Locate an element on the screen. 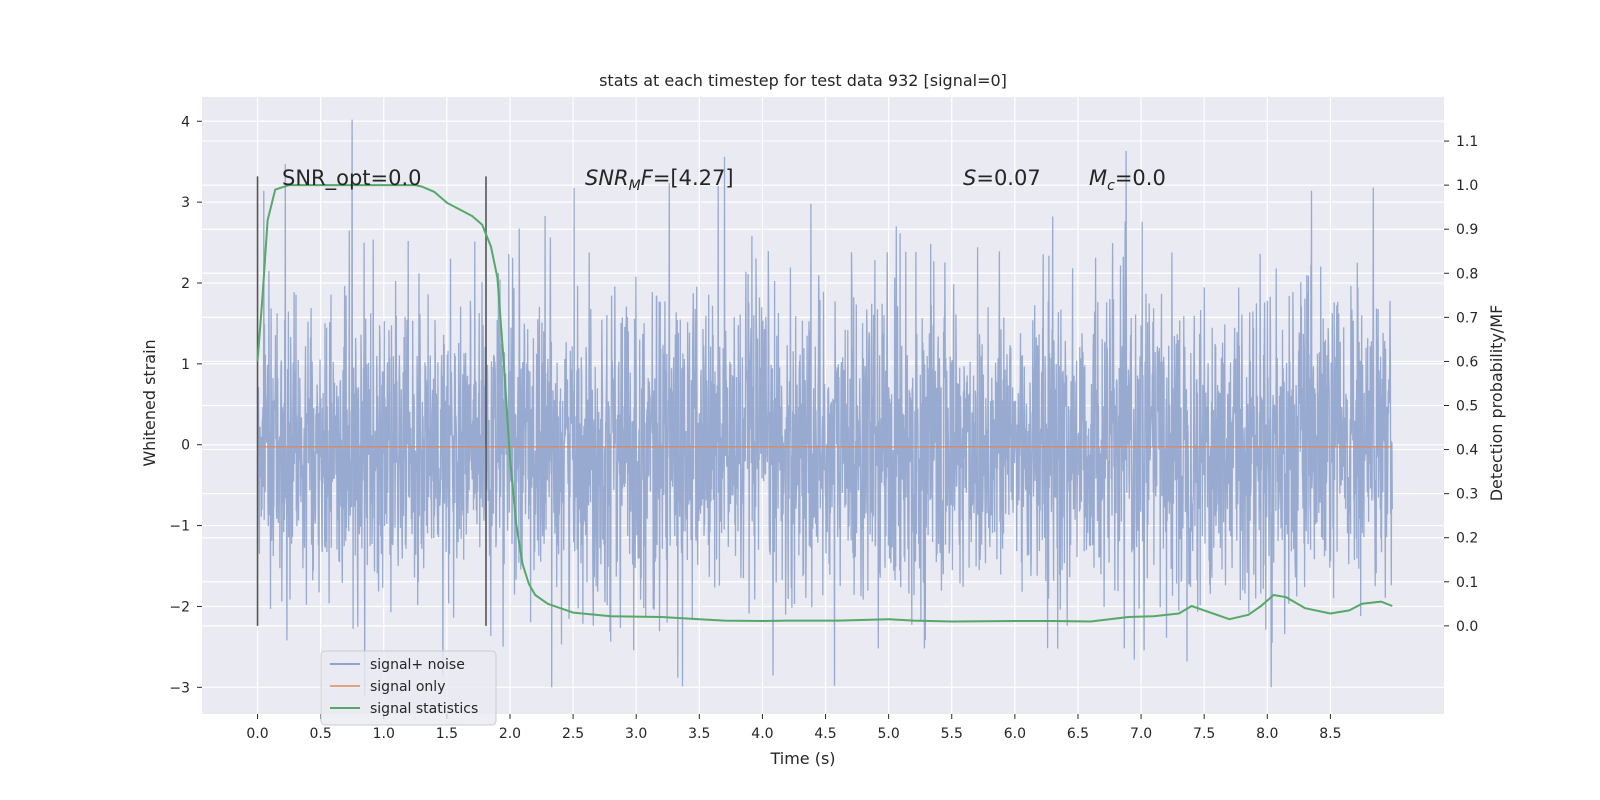 Image resolution: width=1600 pixels, height=800 pixels. y-right-tick-label: 0.9 is located at coordinates (1467, 230).